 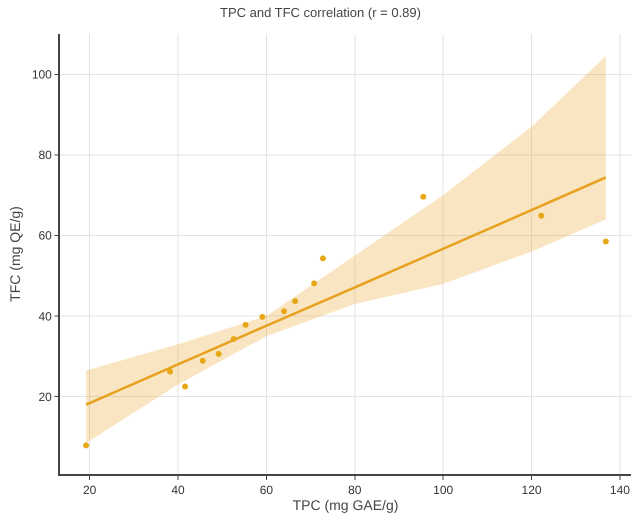 What do you see at coordinates (443, 490) in the screenshot?
I see `x-tick-label: 100` at bounding box center [443, 490].